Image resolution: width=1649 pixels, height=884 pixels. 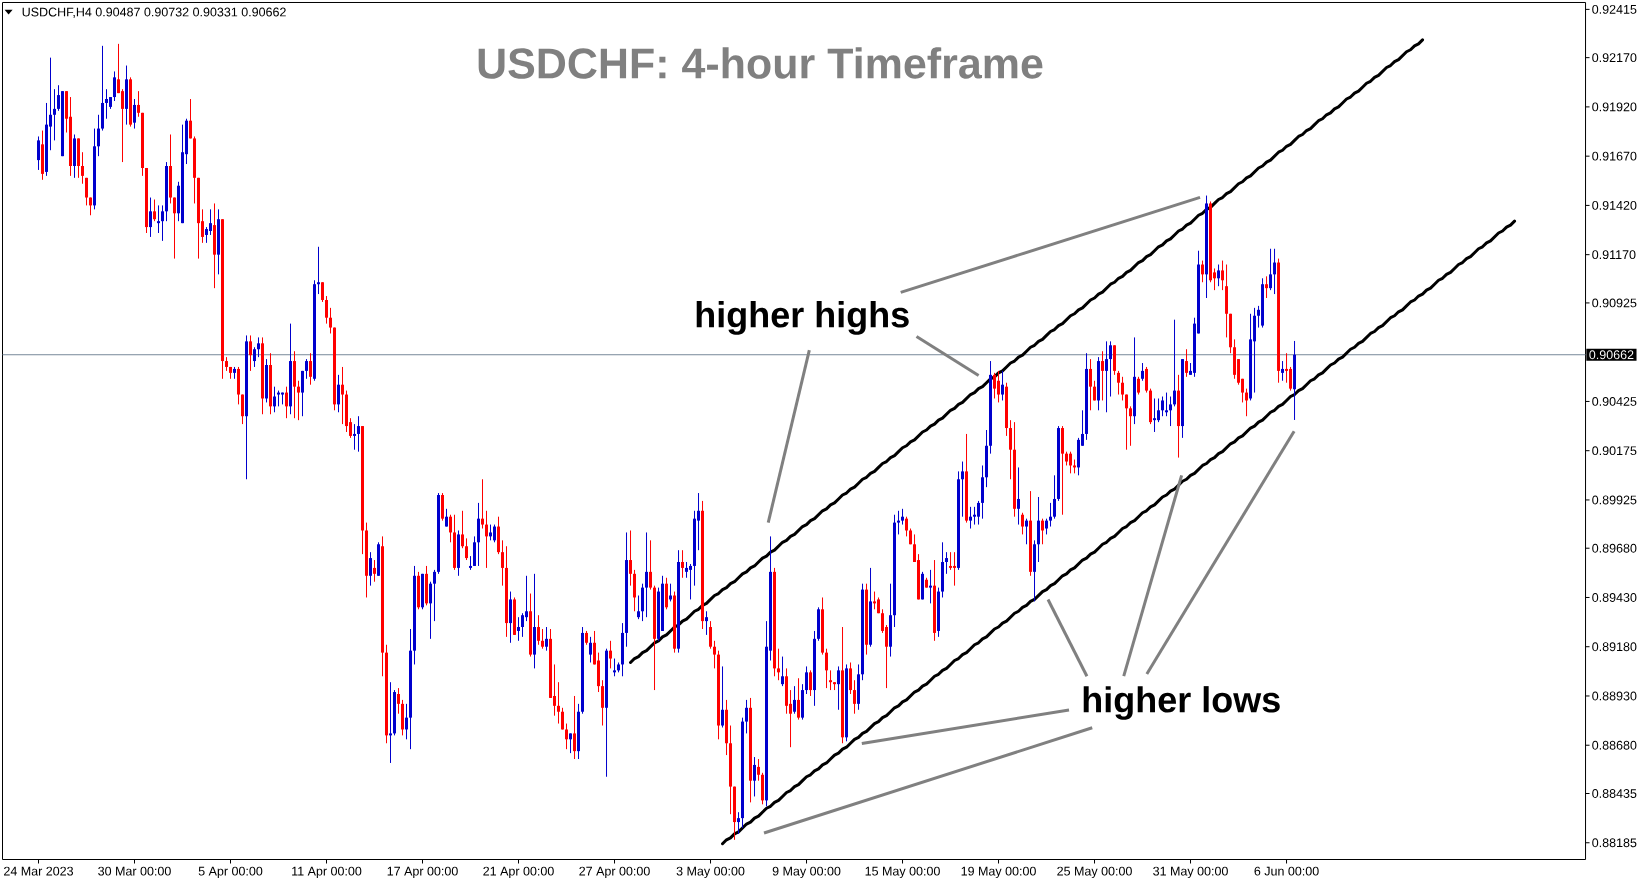 What do you see at coordinates (39, 871) in the screenshot?
I see `x-tick-label: 24 Mar 2023` at bounding box center [39, 871].